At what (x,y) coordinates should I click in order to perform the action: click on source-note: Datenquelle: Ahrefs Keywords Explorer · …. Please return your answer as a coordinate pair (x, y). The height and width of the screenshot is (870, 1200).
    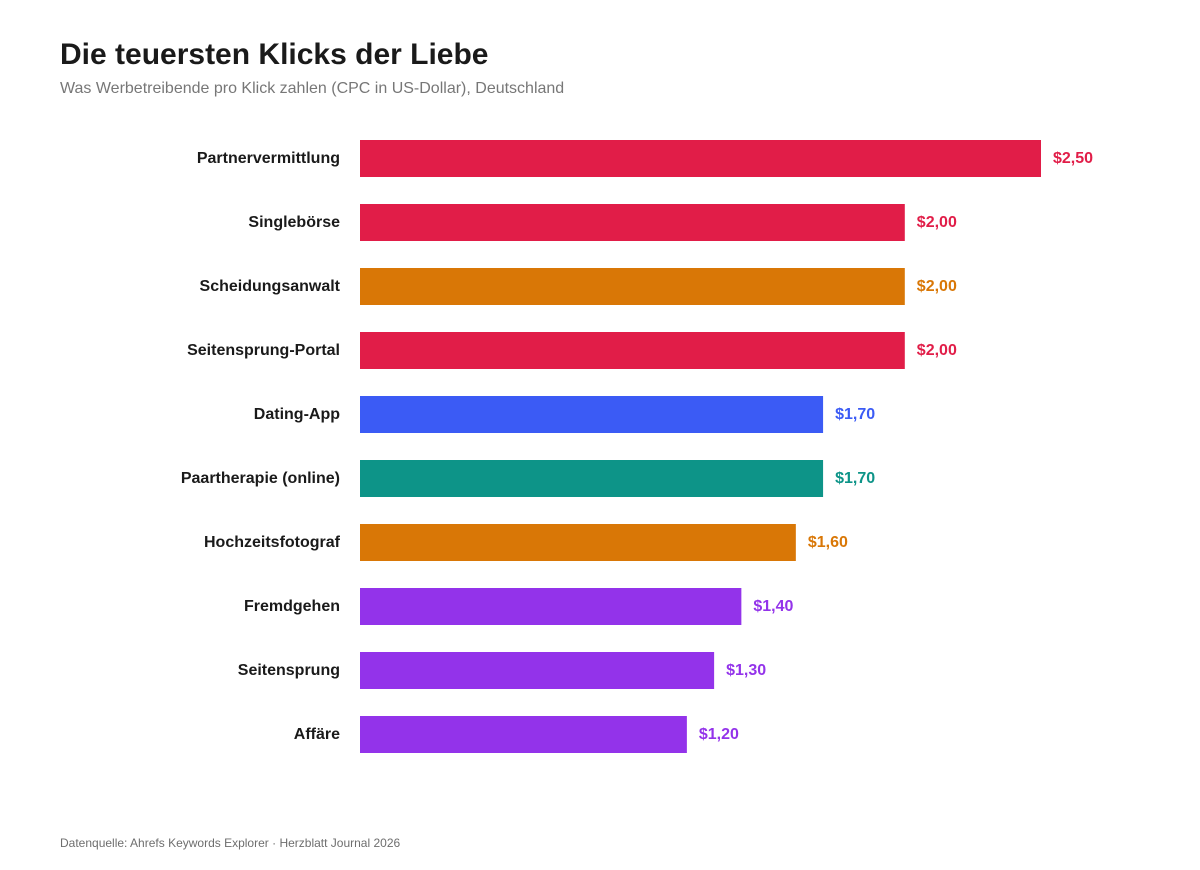
    Looking at the image, I should click on (230, 843).